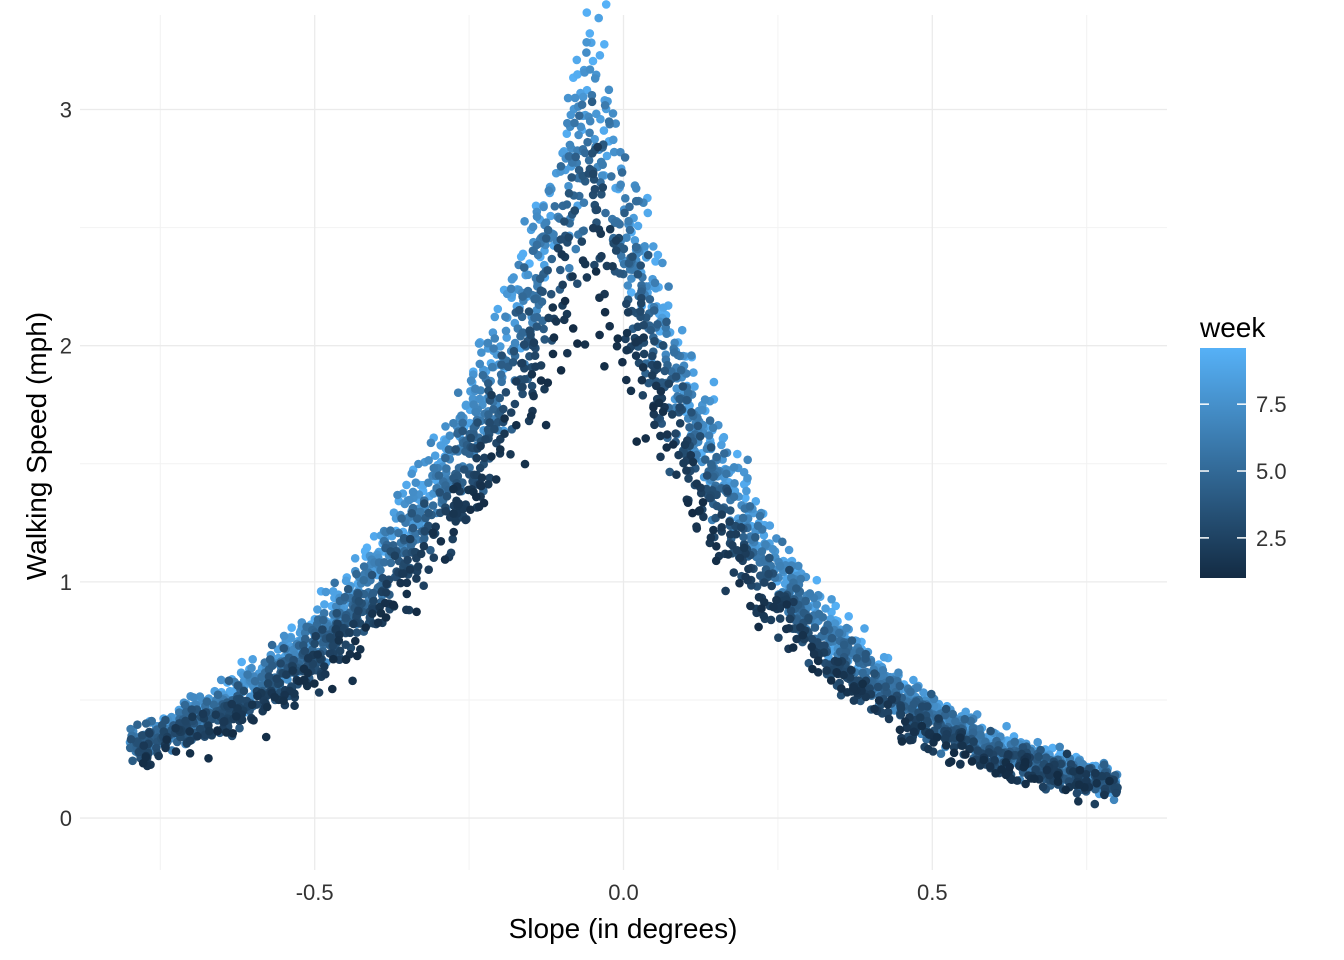 This screenshot has width=1344, height=960. What do you see at coordinates (932, 892) in the screenshot?
I see `x-tick-label: 0.5` at bounding box center [932, 892].